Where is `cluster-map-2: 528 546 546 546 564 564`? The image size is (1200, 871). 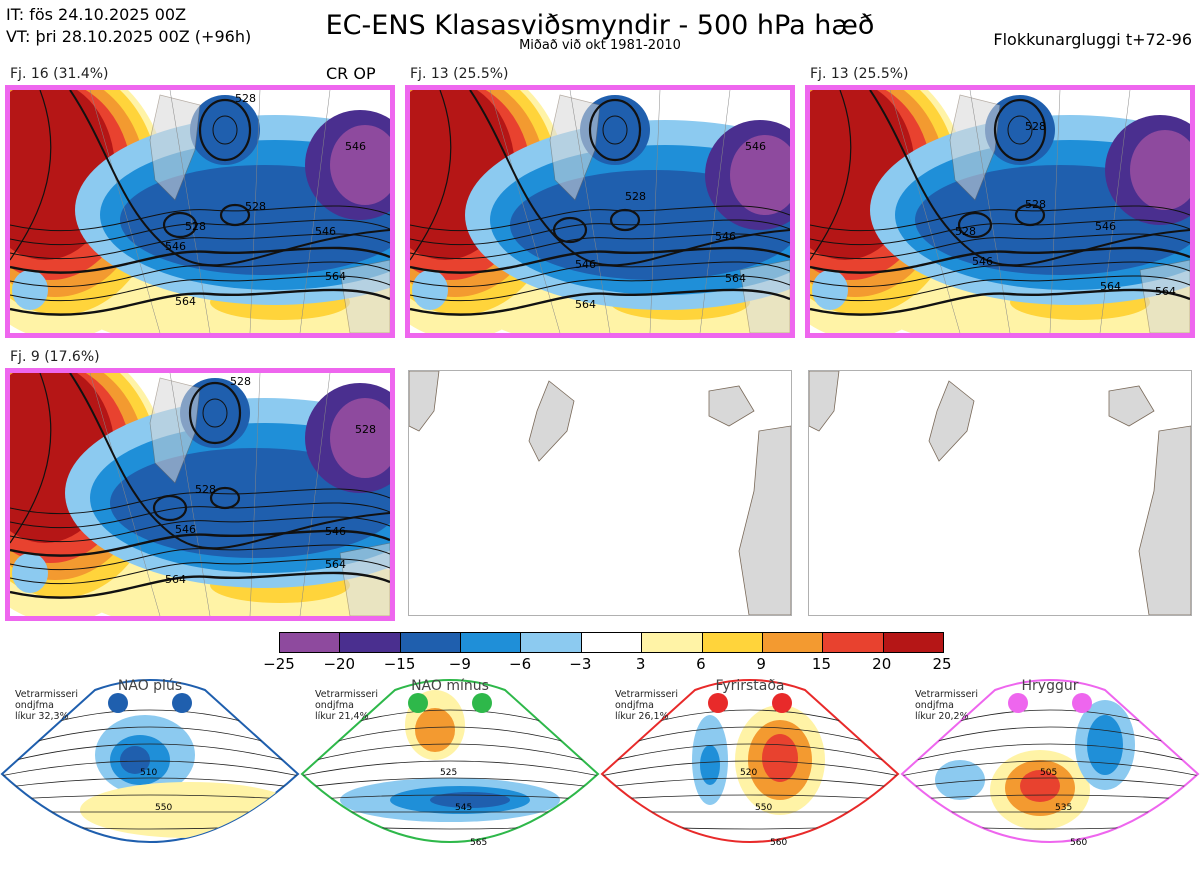 cluster-map-2: 528 546 546 546 564 564 is located at coordinates (600, 211).